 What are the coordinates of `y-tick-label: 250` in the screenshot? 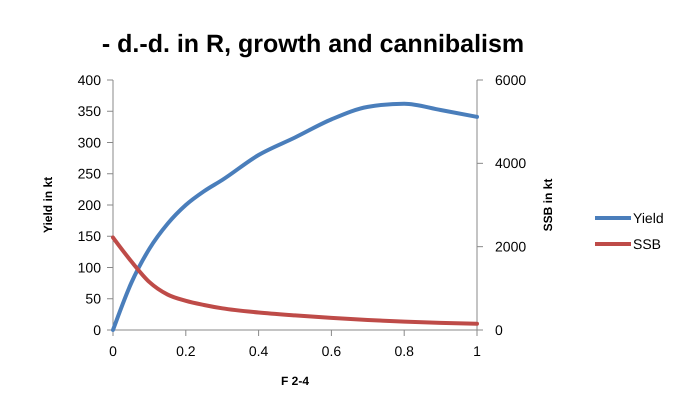 It's located at (90, 174).